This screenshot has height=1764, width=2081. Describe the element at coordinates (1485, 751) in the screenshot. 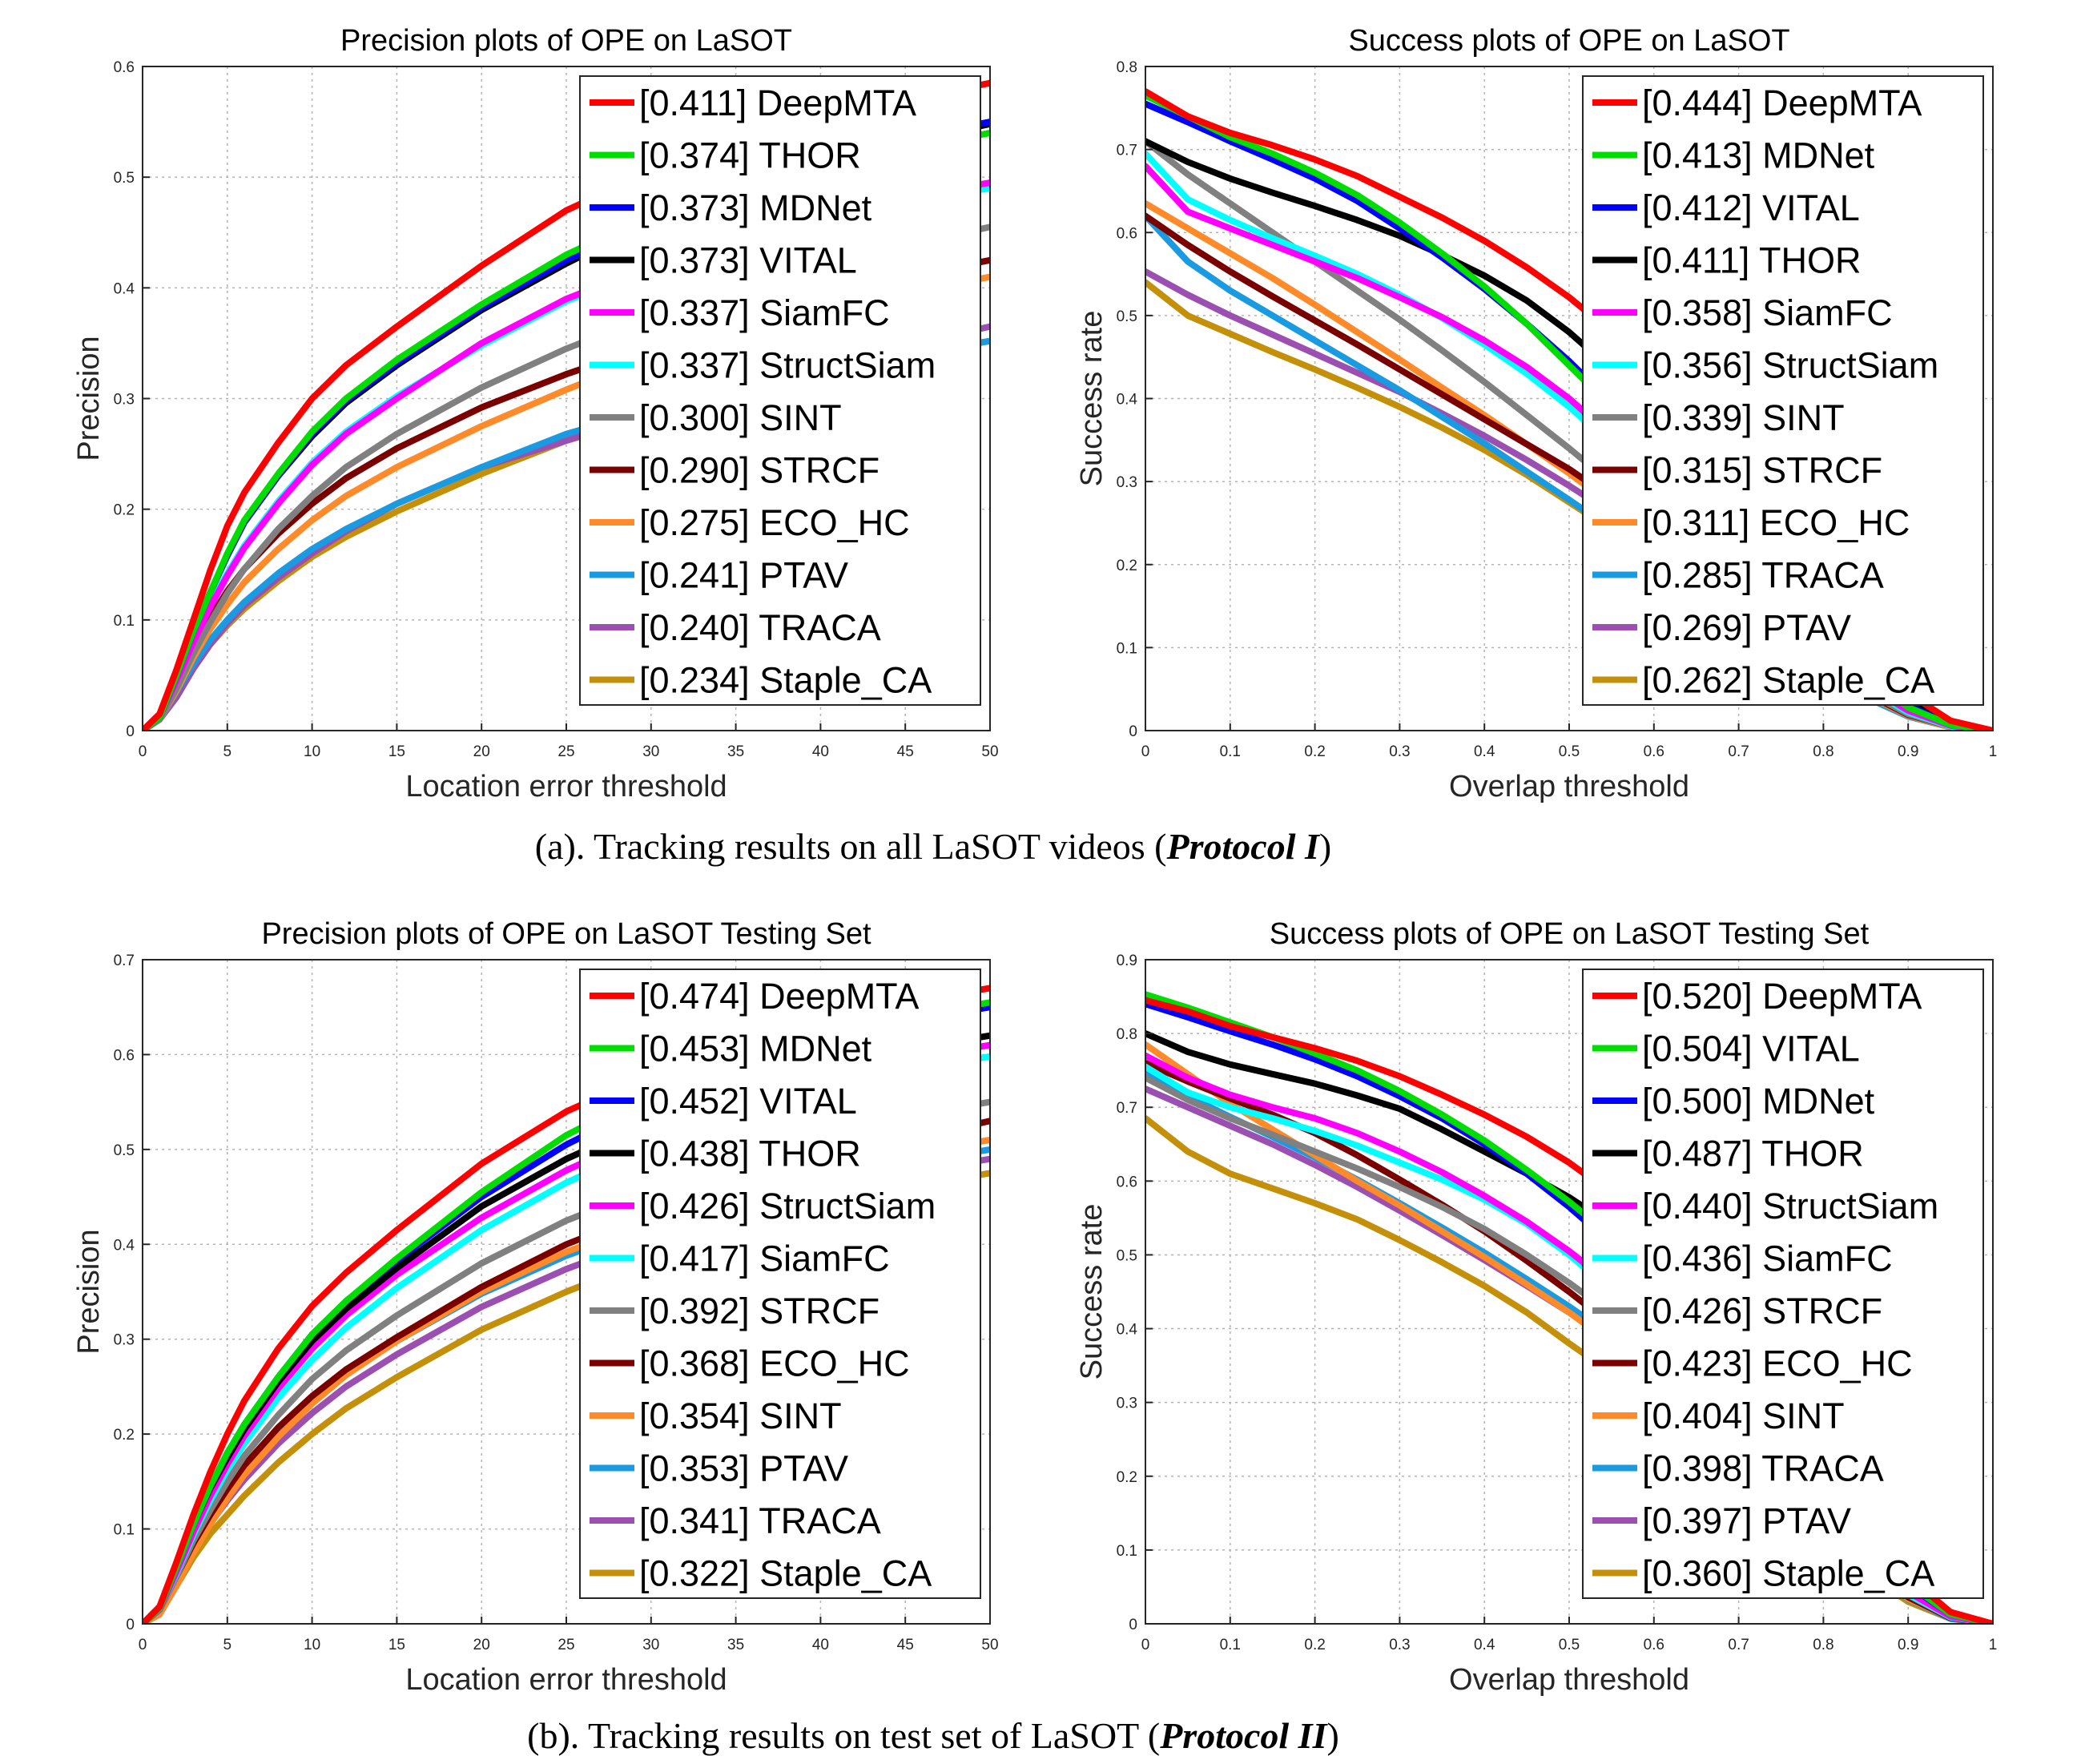

I see `x-tick-label: 0.4` at that location.